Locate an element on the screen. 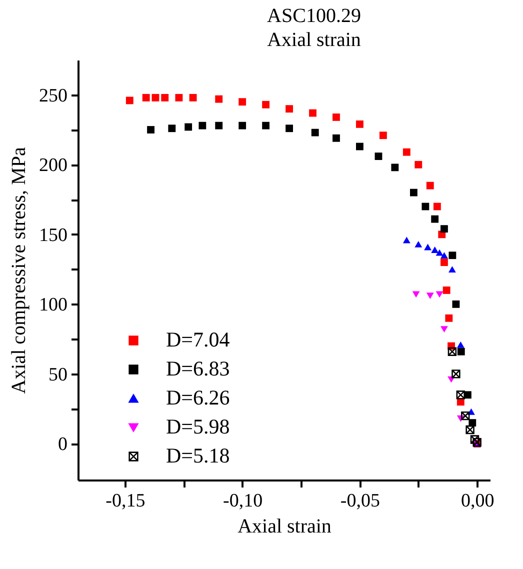 The image size is (523, 569). legend-label: D=5.98 is located at coordinates (198, 426).